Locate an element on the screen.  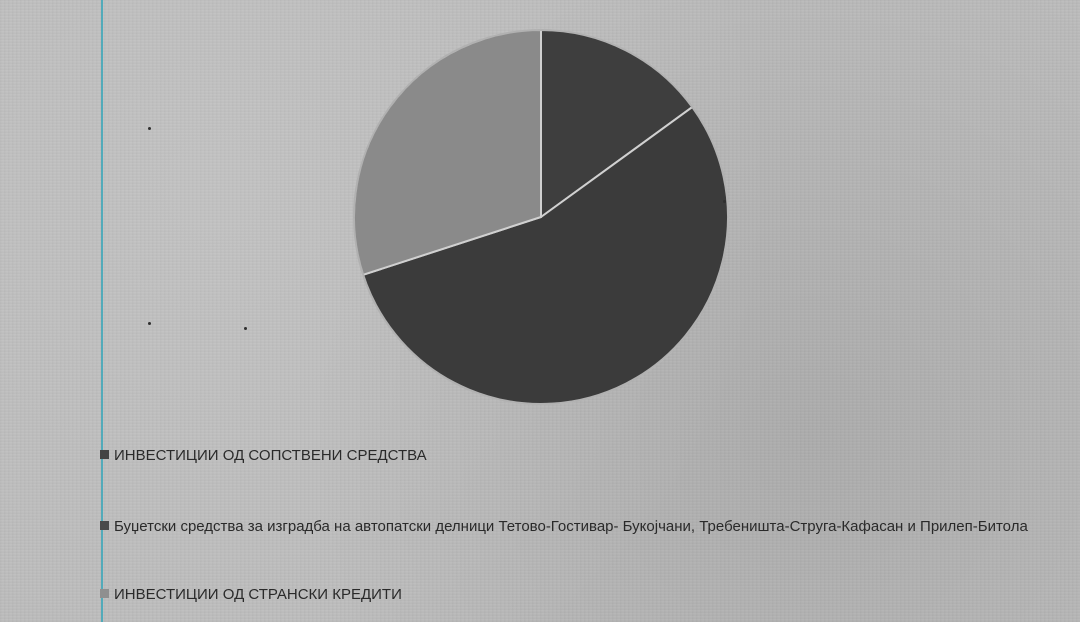
legend-label: ИНВЕСТИЦИИ ОД СОПСТВЕНИ СРЕДСТВА is located at coordinates (270, 455).